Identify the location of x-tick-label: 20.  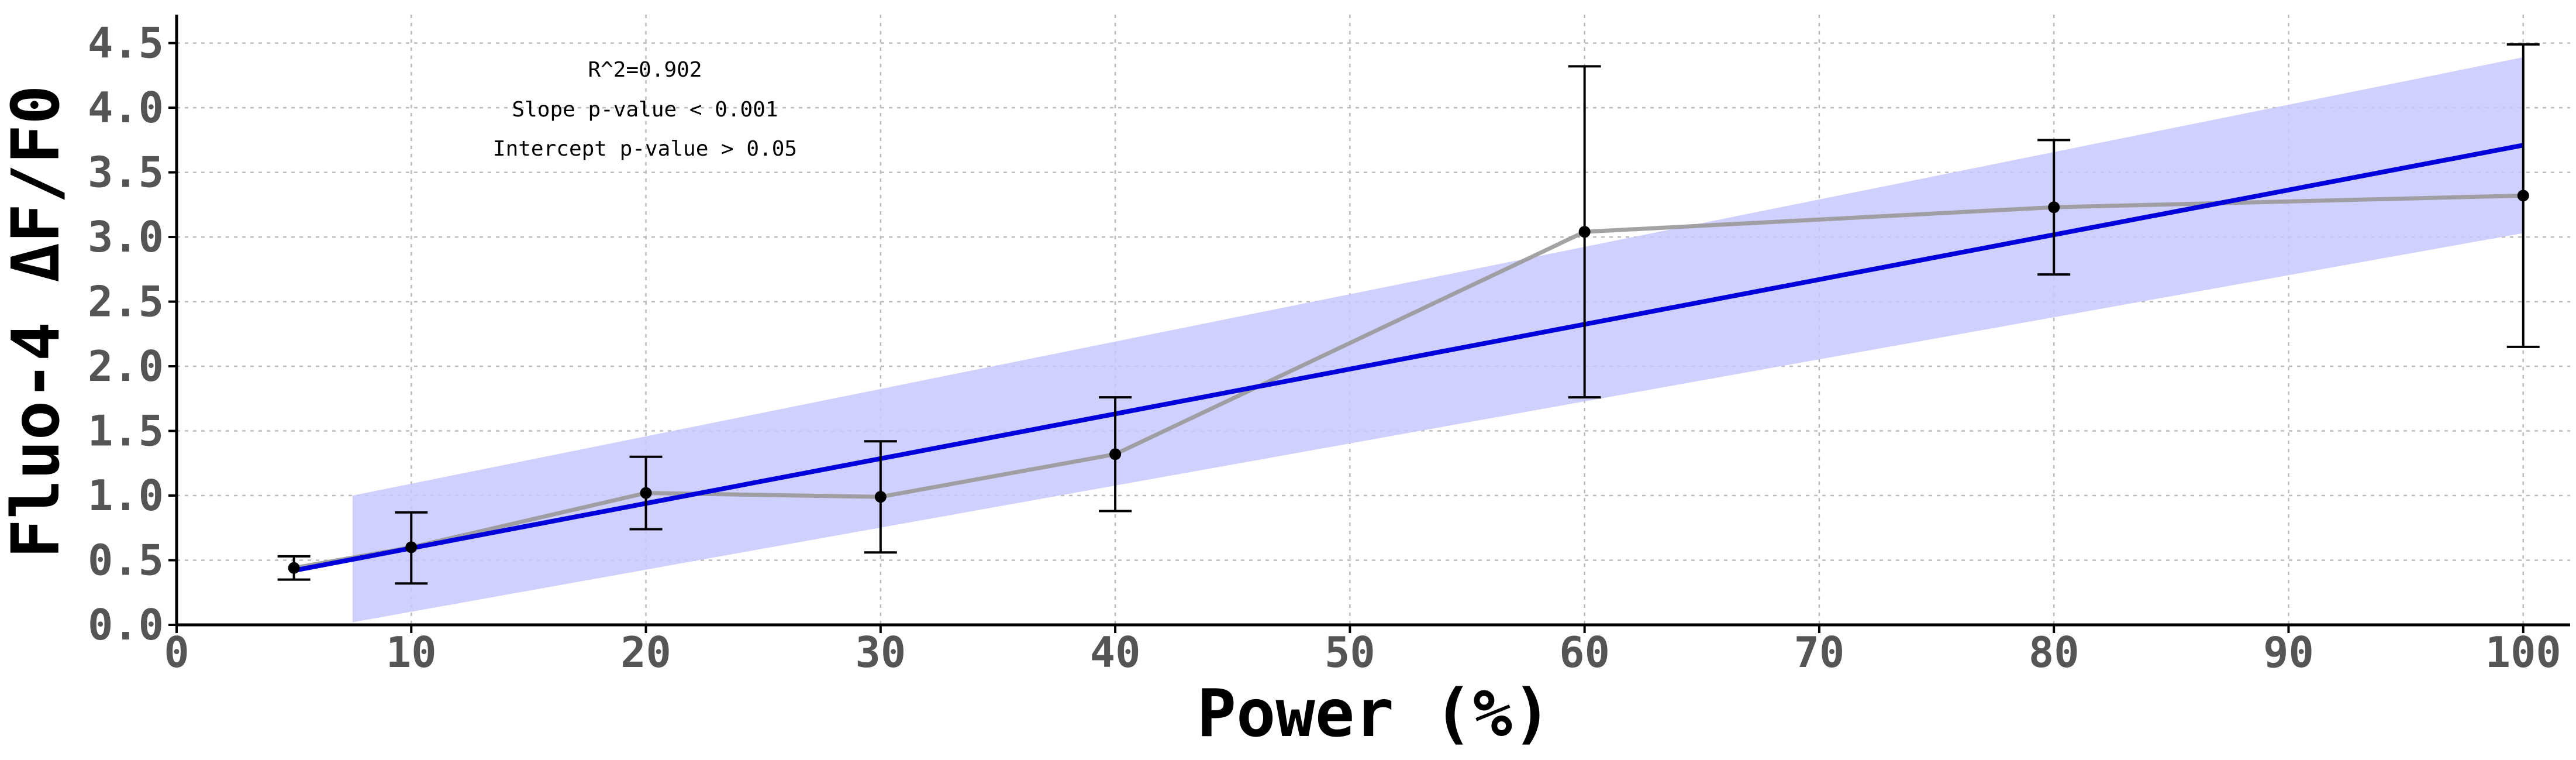
(646, 653).